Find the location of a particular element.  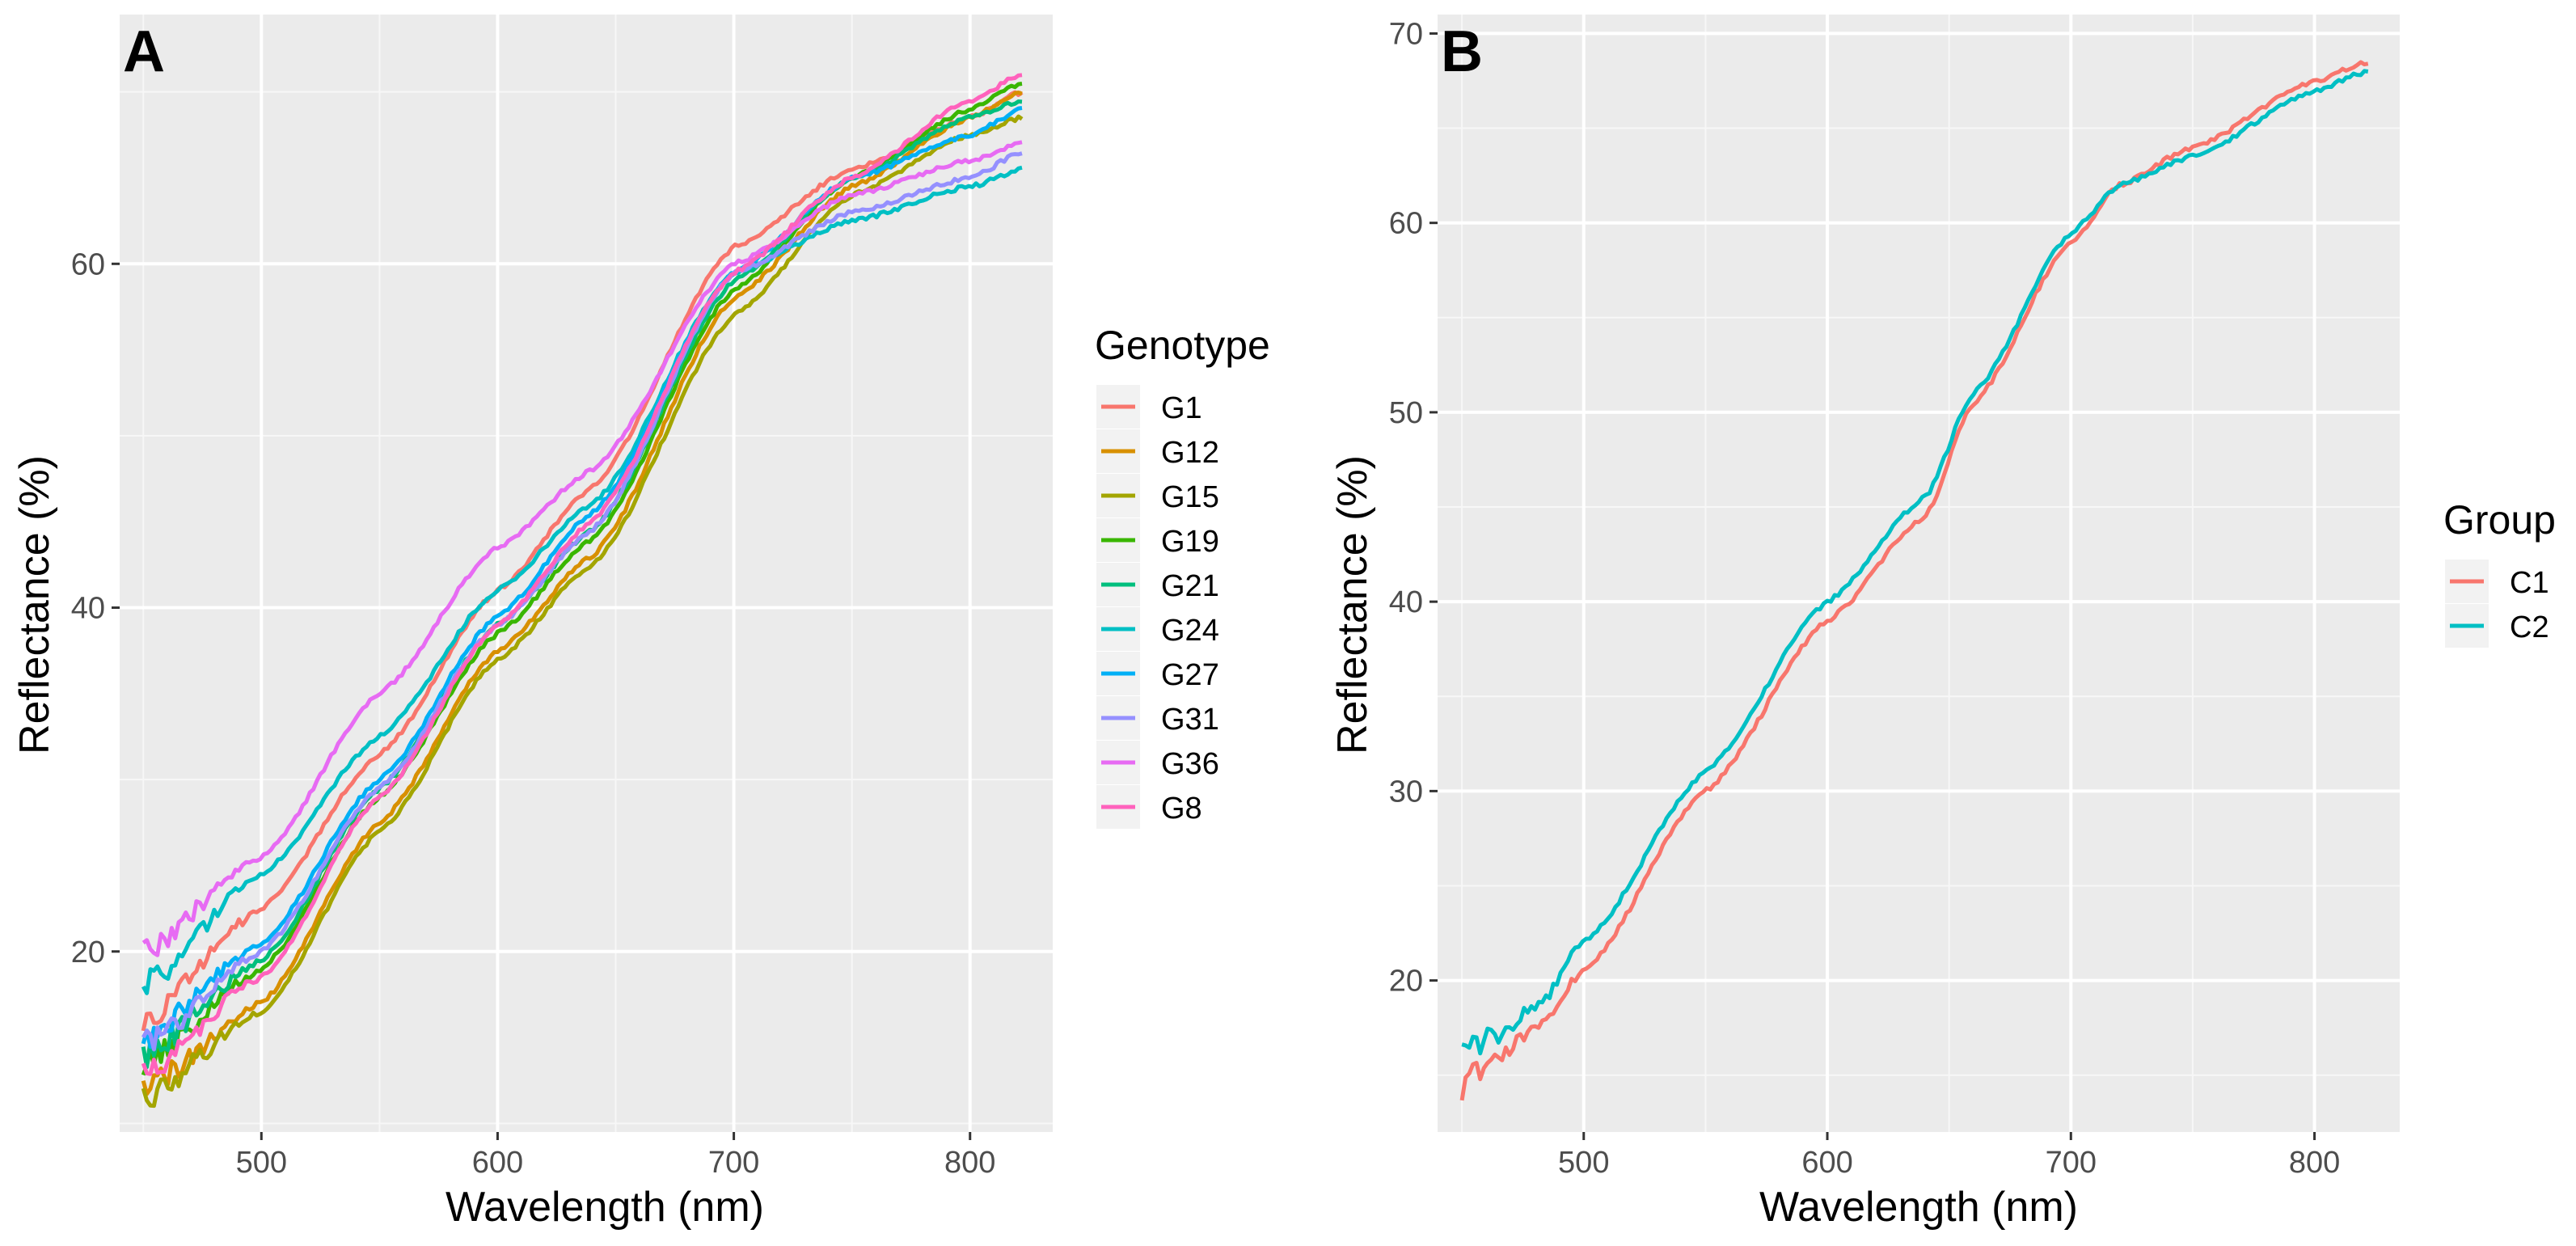

x-axis-title-b: Wavelength (nm) is located at coordinates (1919, 1207).